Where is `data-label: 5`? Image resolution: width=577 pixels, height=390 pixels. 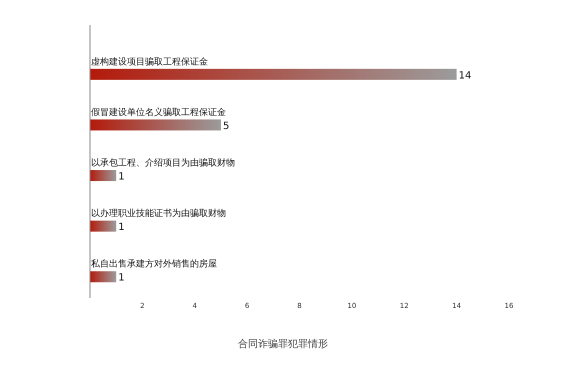
data-label: 5 is located at coordinates (226, 126).